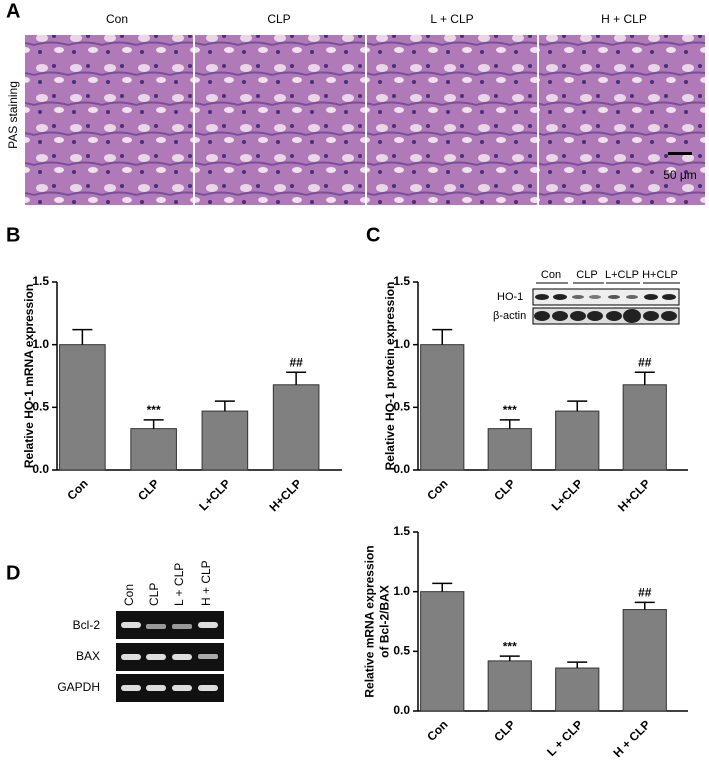  Describe the element at coordinates (13, 235) in the screenshot. I see `panel-label: B` at that location.